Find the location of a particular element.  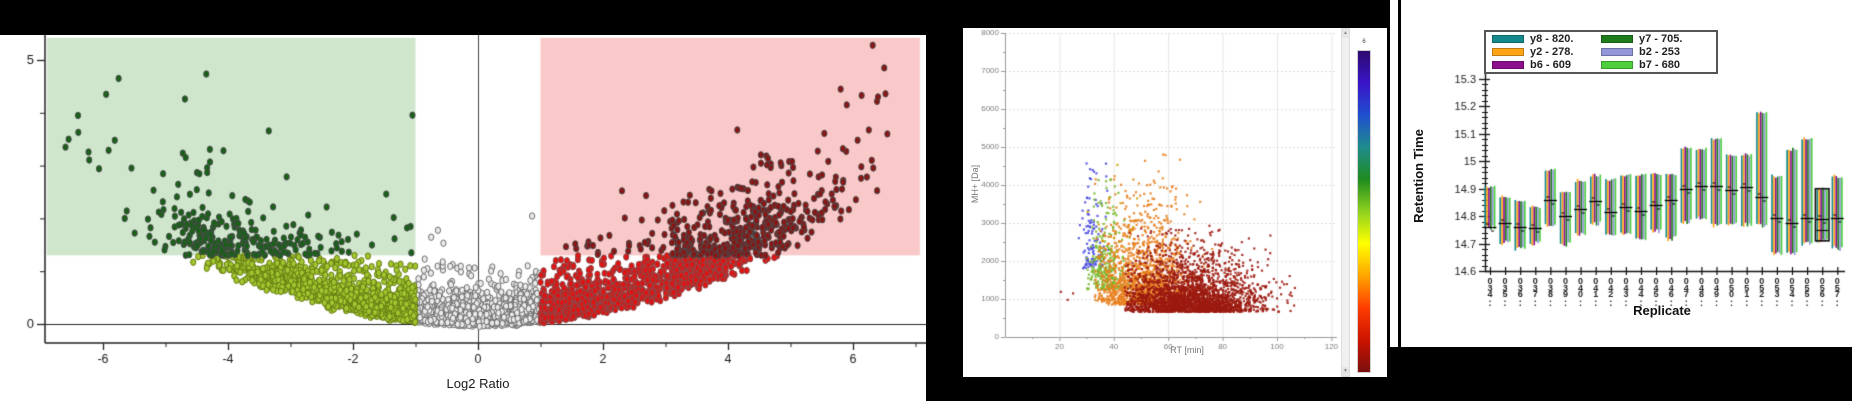

rt-y-axis-title: Retention Time is located at coordinates (1418, 176).